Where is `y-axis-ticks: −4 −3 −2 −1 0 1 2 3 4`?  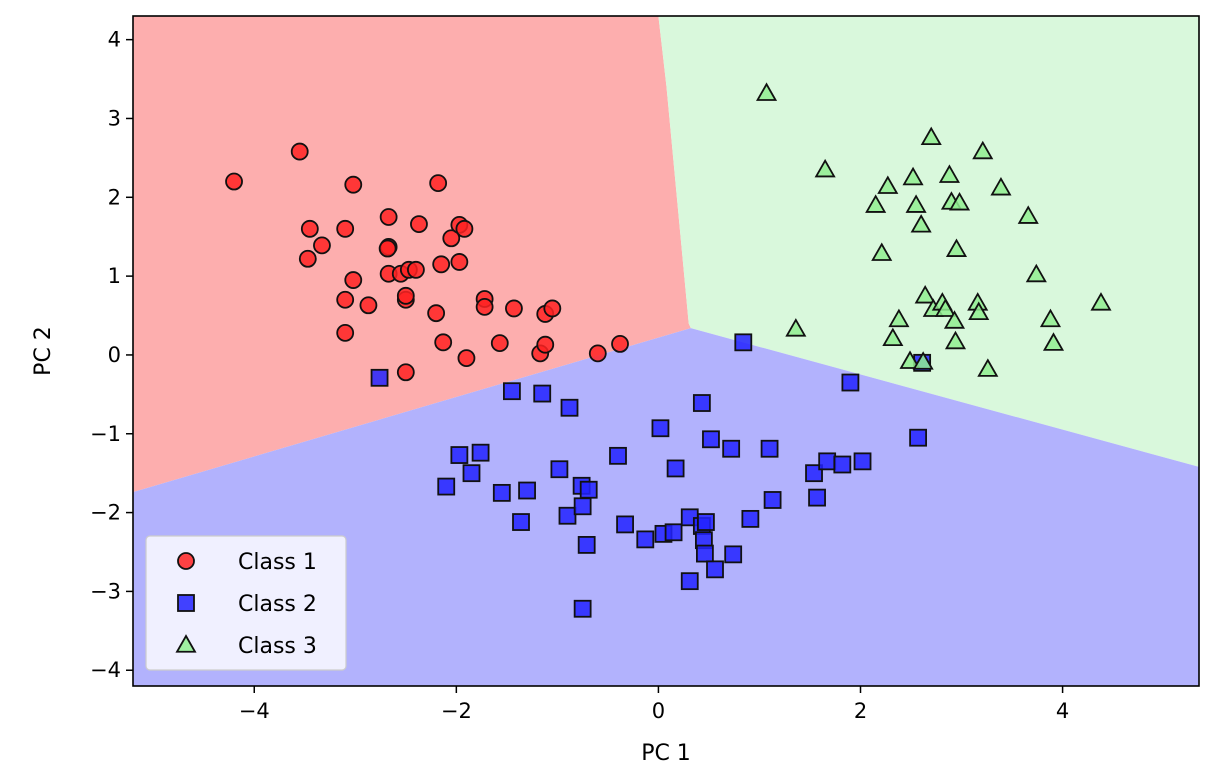 y-axis-ticks: −4 −3 −2 −1 0 1 2 3 4 is located at coordinates (111, 355).